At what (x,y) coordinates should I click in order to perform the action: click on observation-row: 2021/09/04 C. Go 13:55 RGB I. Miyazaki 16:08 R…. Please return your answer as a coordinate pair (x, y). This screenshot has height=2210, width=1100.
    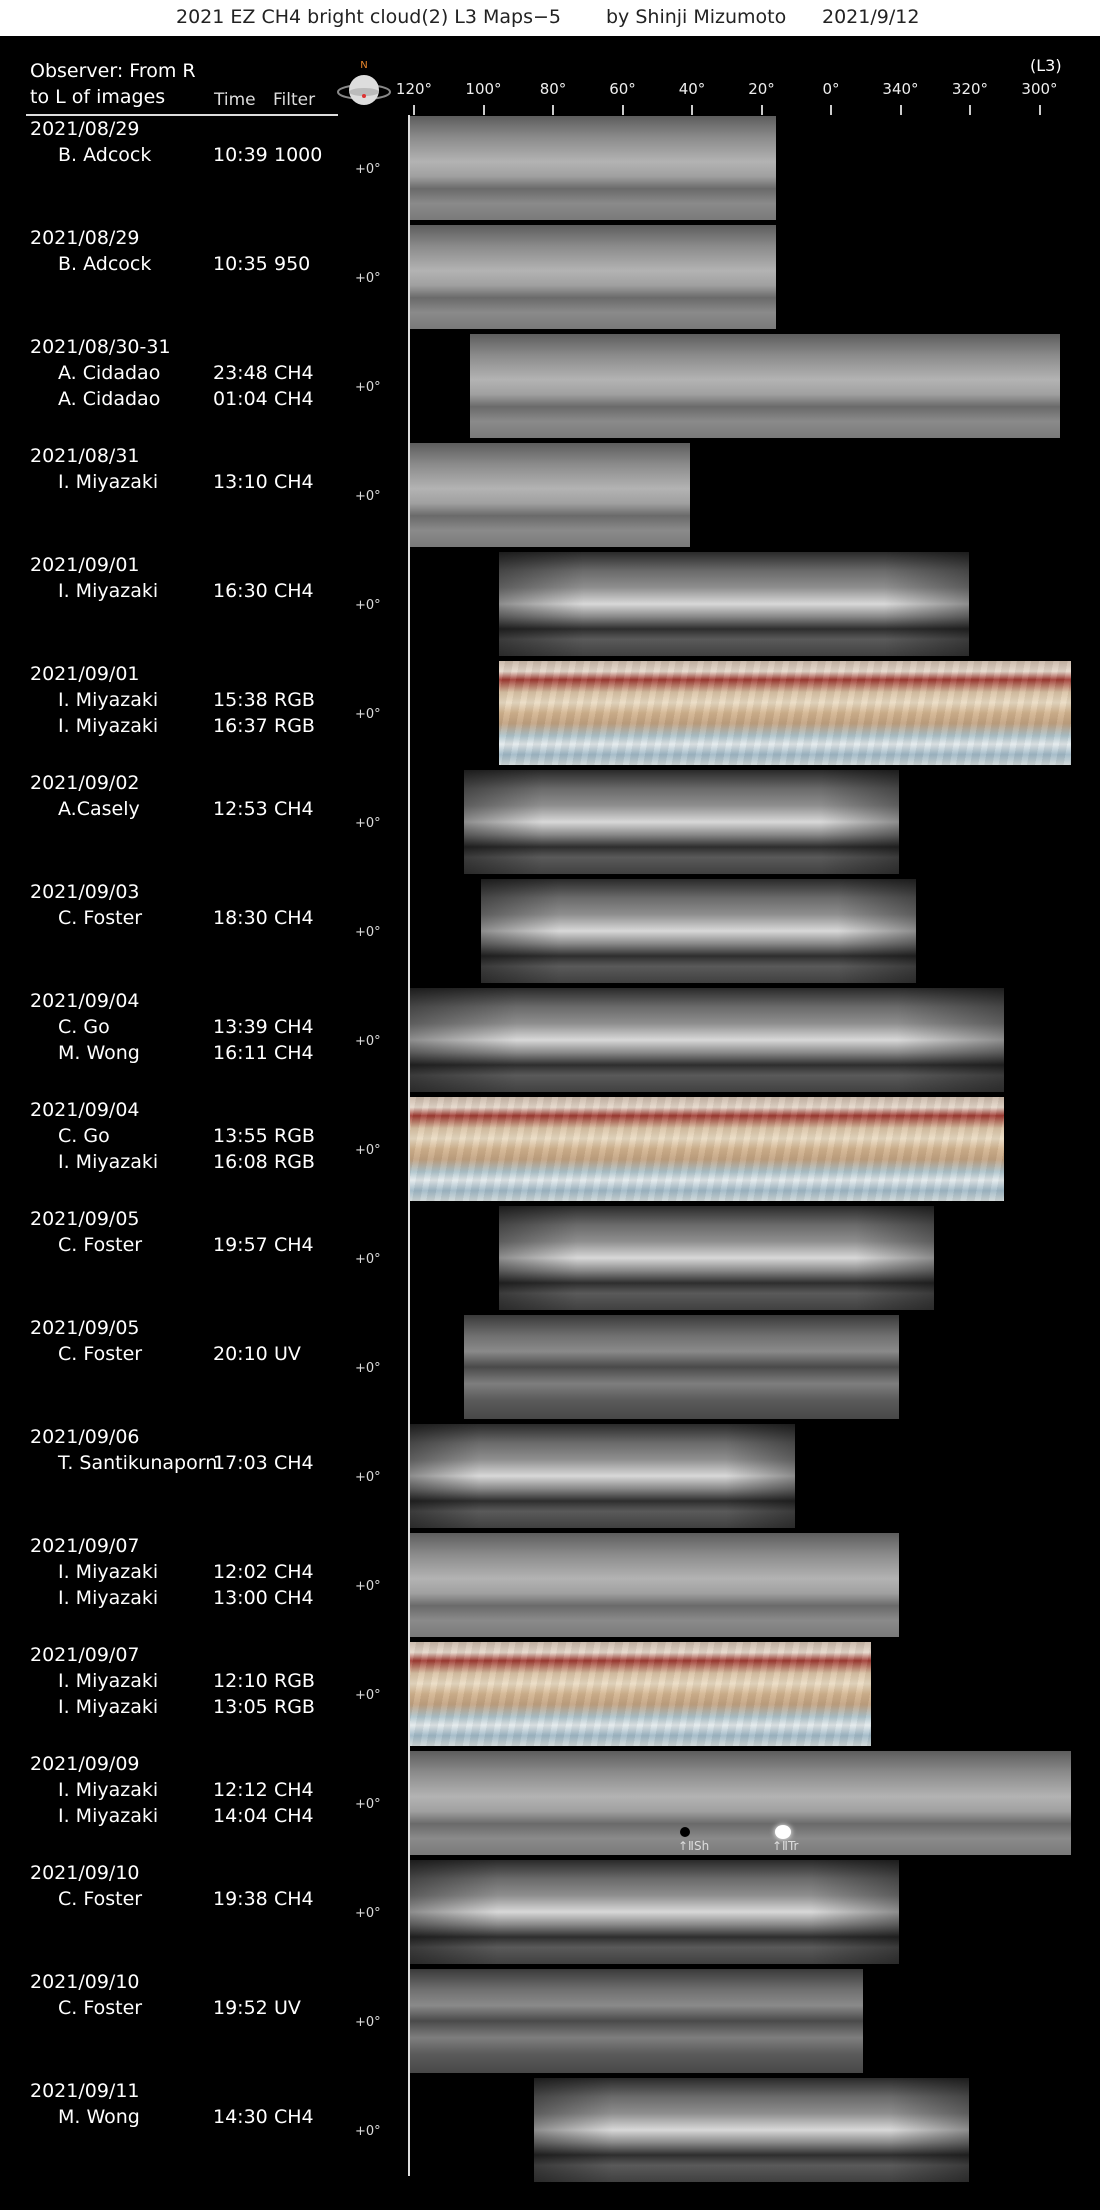
    Looking at the image, I should click on (550, 1152).